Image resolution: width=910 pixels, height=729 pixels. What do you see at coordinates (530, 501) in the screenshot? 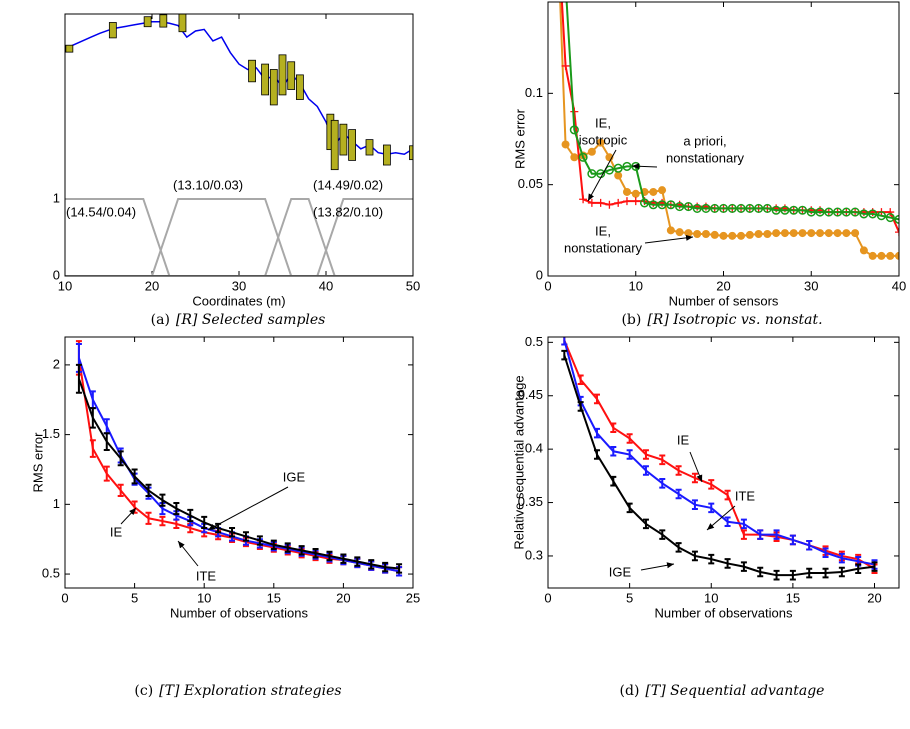
I see `y-tick-label: 0.35` at bounding box center [530, 501].